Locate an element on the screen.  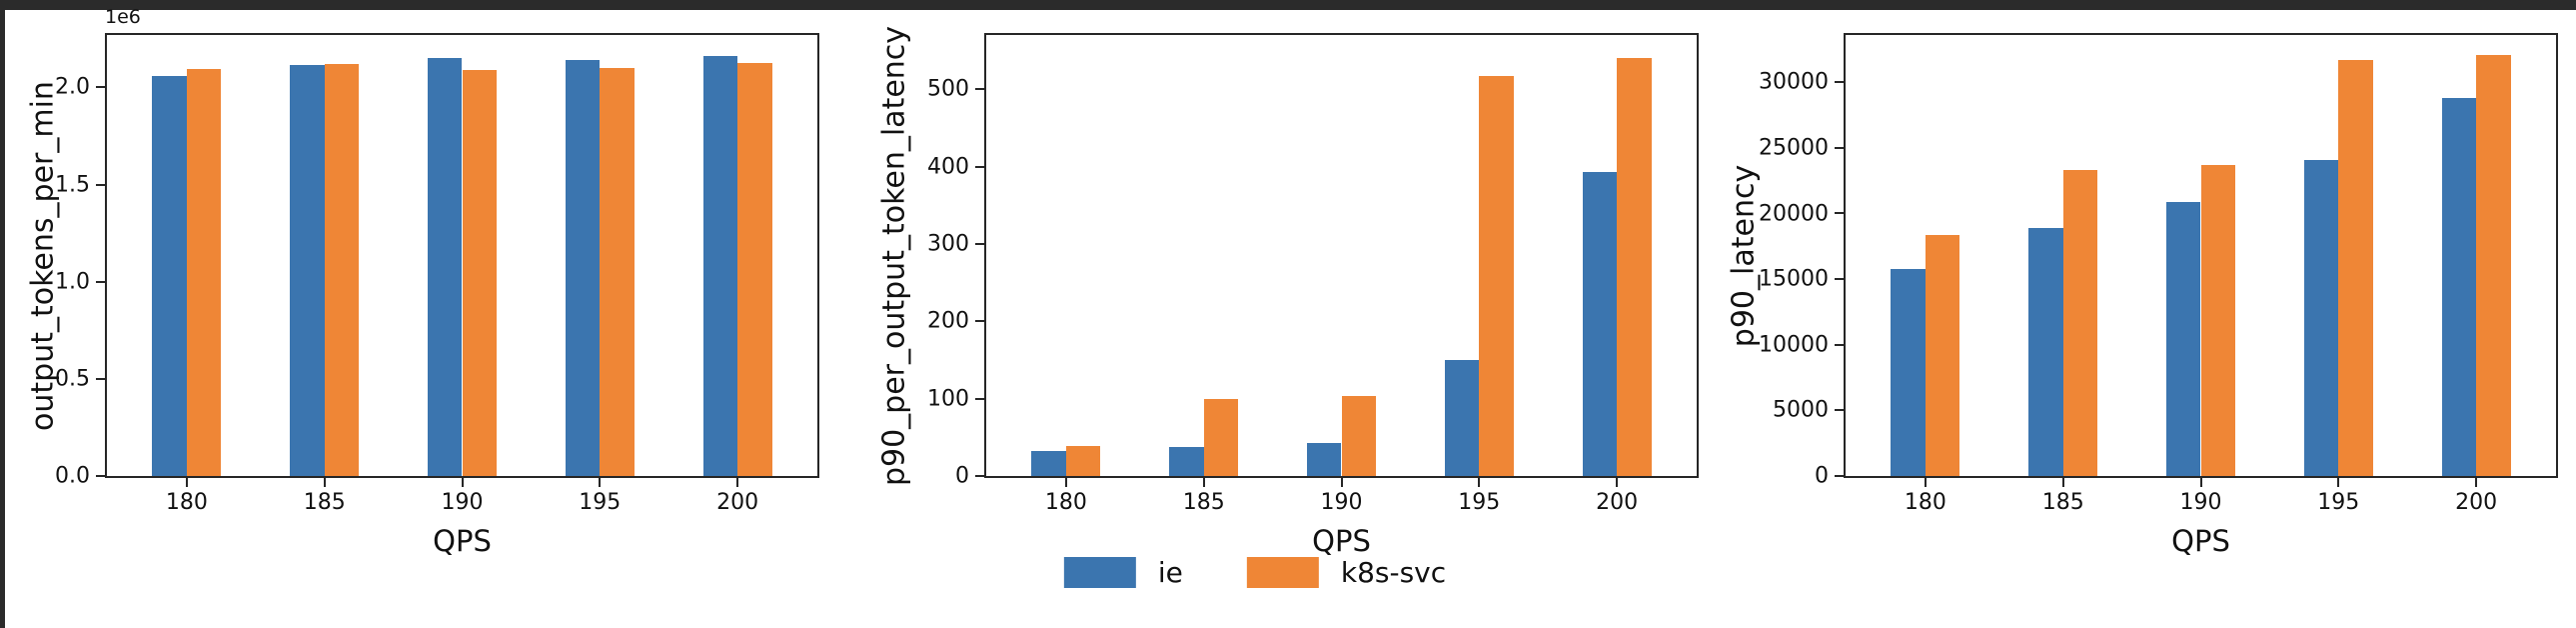
y-tick-label: 100 is located at coordinates (948, 399).